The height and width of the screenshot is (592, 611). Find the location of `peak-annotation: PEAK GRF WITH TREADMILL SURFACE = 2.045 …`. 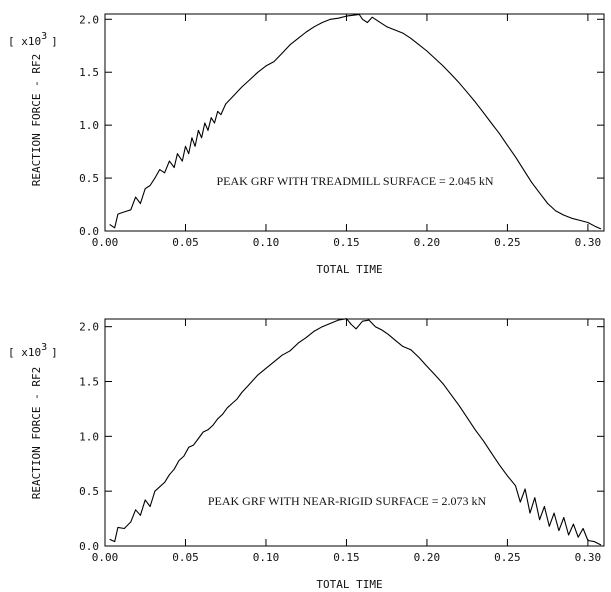

peak-annotation: PEAK GRF WITH TREADMILL SURFACE = 2.045 … is located at coordinates (354, 181).